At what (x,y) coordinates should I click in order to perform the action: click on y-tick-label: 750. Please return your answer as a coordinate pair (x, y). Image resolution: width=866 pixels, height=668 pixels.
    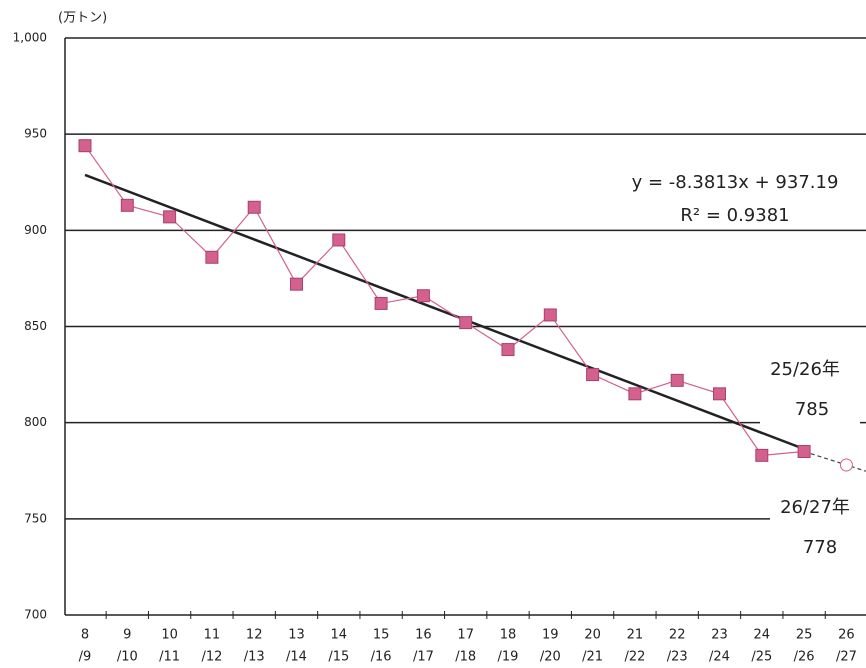
    Looking at the image, I should click on (35, 518).